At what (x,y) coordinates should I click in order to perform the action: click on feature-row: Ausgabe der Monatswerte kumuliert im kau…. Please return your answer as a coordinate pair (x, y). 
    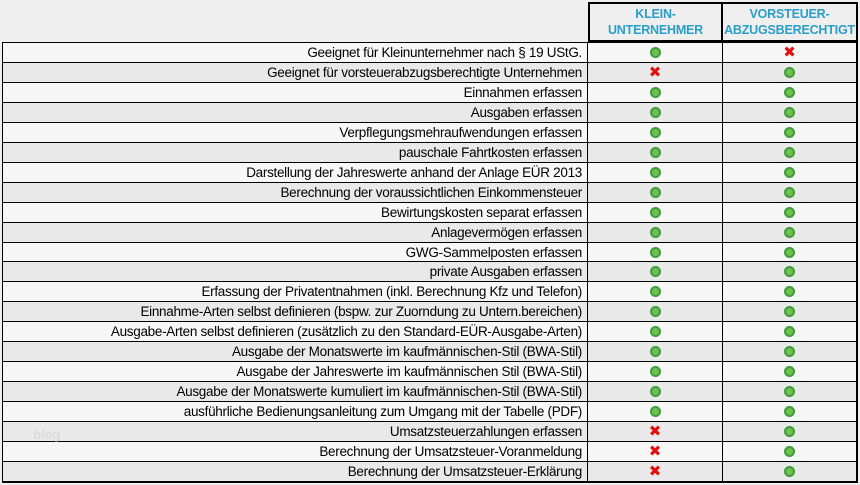
    Looking at the image, I should click on (430, 392).